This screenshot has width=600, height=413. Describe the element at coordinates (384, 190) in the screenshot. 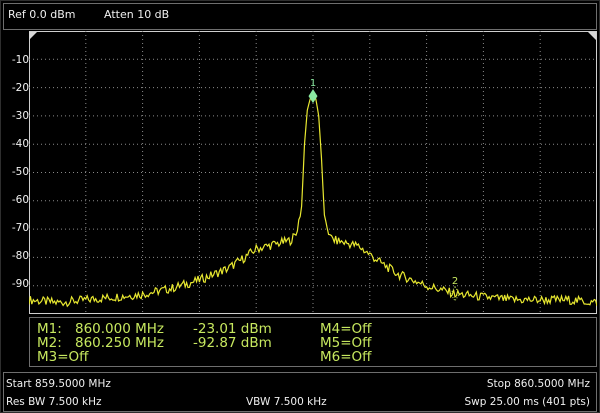

I see `trace-markers: 12` at that location.